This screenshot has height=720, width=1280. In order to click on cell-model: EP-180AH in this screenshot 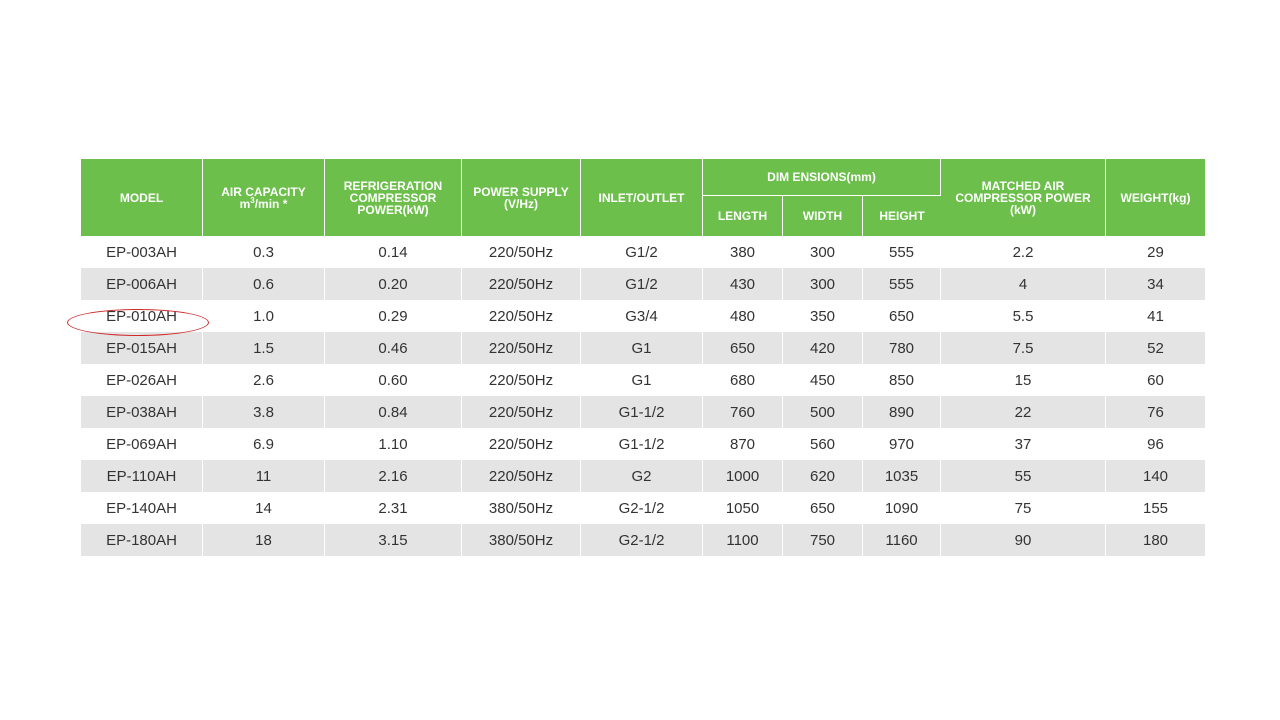, I will do `click(142, 540)`.